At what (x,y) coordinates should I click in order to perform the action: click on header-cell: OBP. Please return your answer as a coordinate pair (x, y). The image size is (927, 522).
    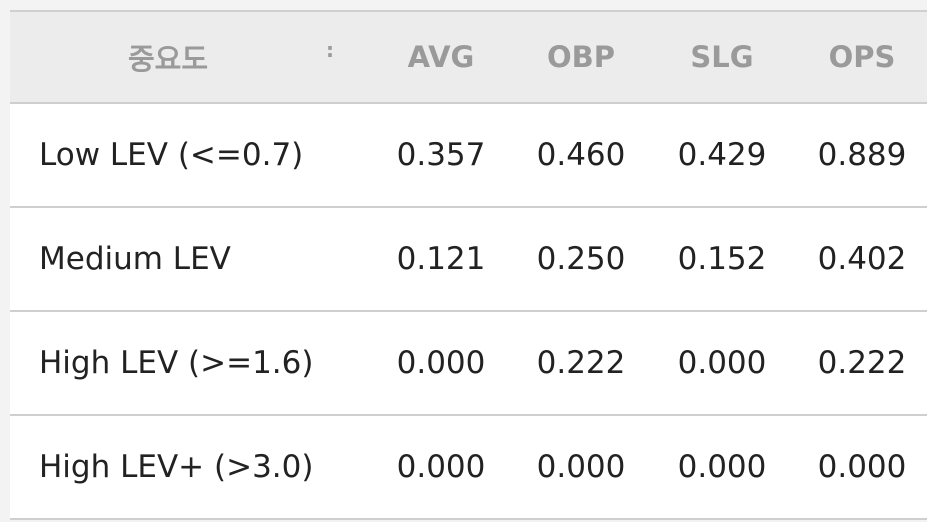
    Looking at the image, I should click on (580, 57).